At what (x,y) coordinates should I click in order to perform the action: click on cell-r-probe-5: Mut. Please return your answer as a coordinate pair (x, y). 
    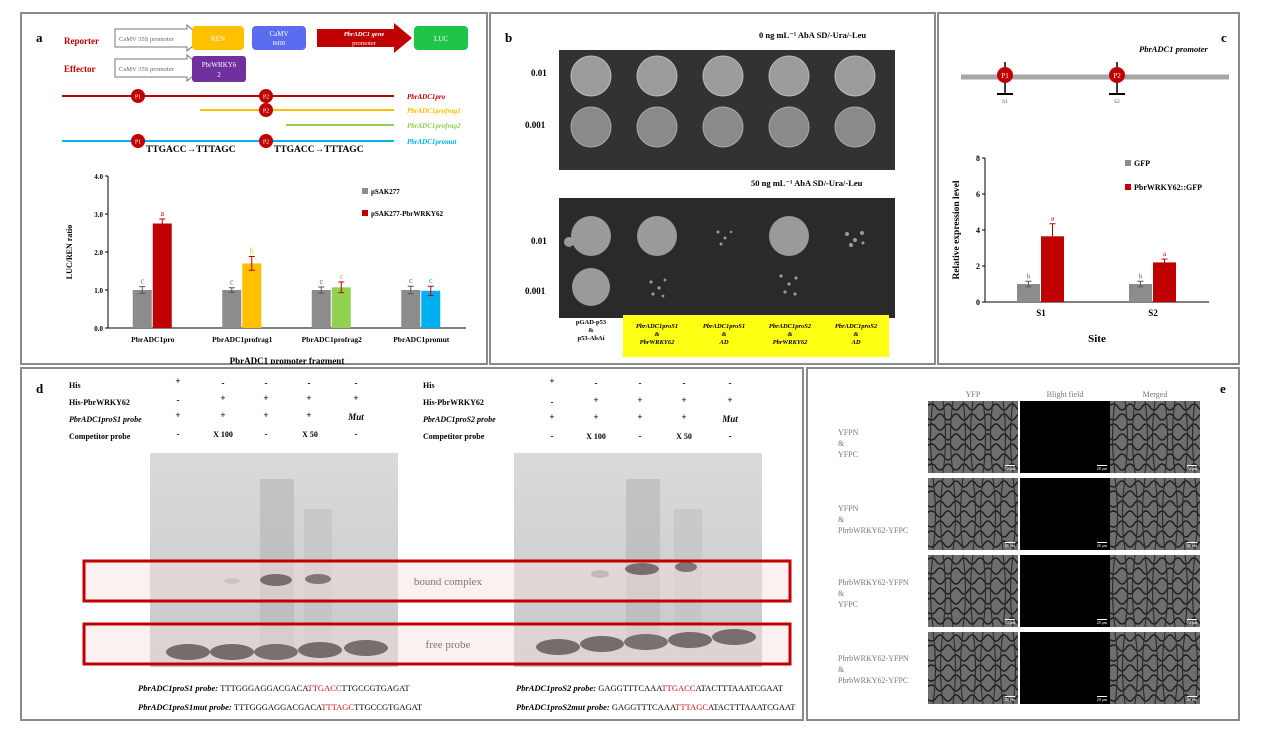
    Looking at the image, I should click on (730, 419).